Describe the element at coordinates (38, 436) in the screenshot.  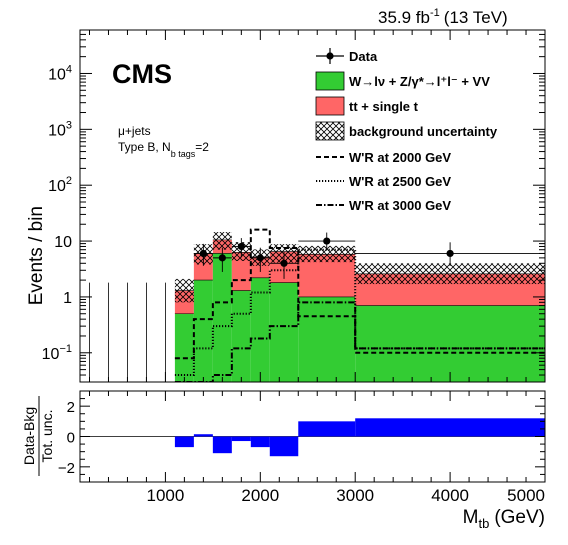
I see `ratio-y-axis-label: Data-Bkg Tot. unc.` at that location.